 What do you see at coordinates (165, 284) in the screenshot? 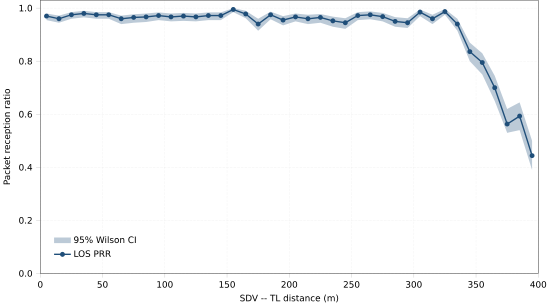
I see `x-tick-label: 100` at bounding box center [165, 284].